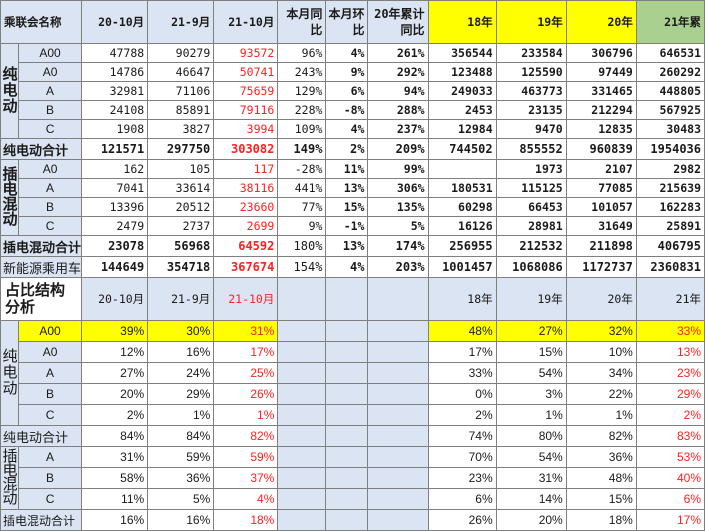  I want to click on cell: 13%, so click(347, 188).